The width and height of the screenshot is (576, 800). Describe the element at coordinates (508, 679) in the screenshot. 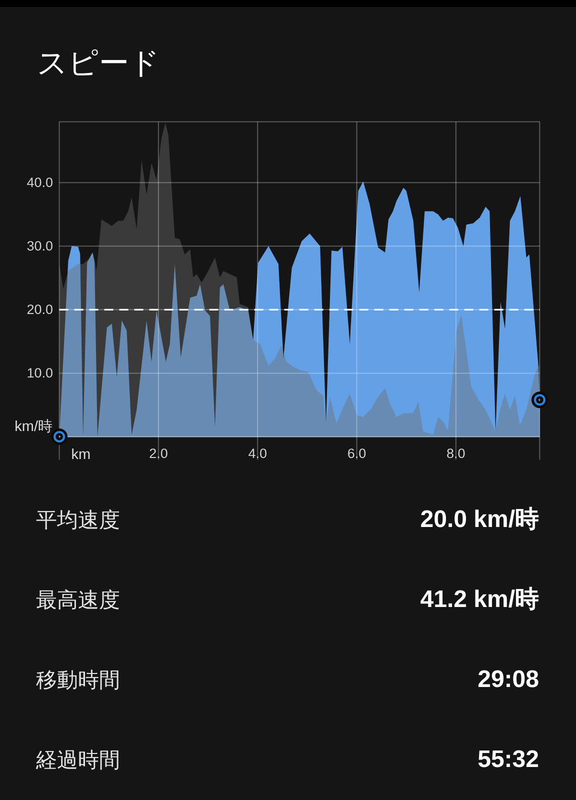

I see `text: 29:08` at that location.